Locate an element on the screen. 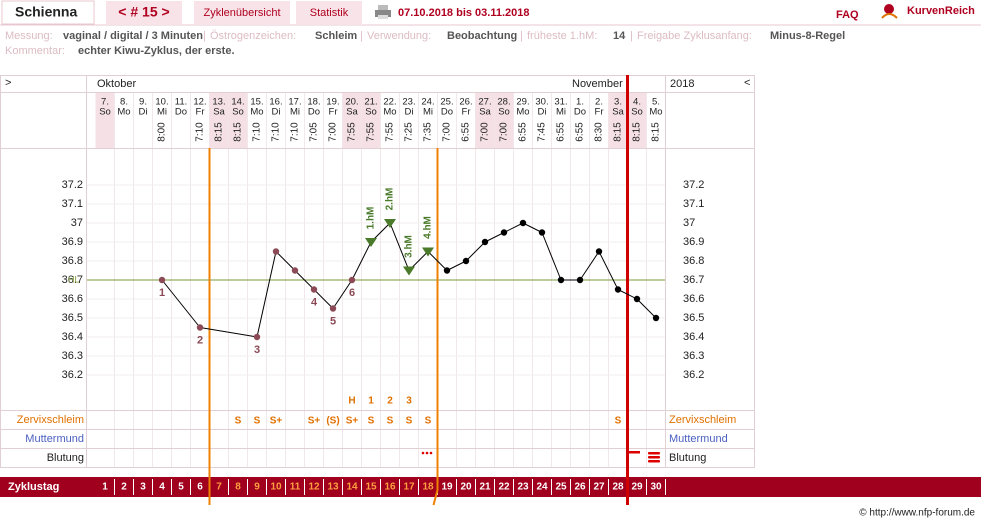  date-label: 21. is located at coordinates (370, 102).